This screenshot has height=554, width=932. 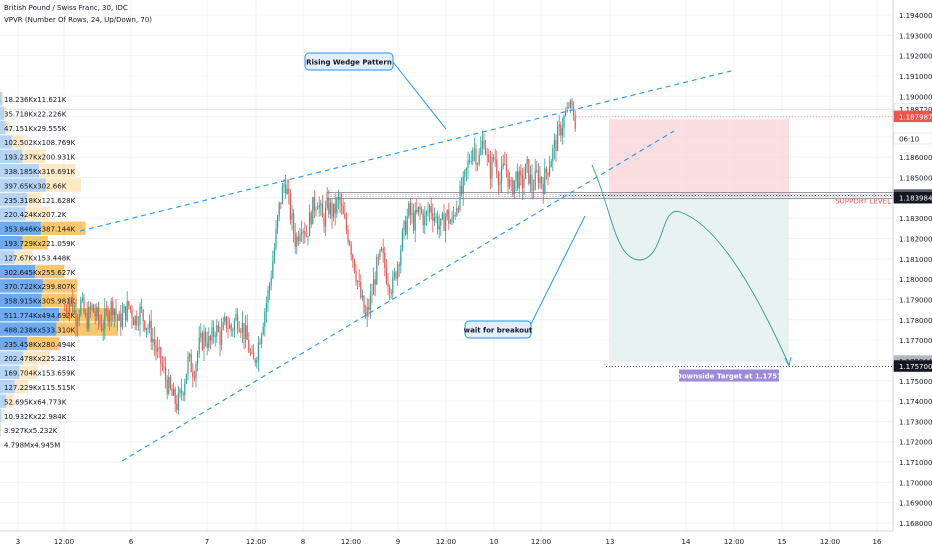 What do you see at coordinates (915, 443) in the screenshot?
I see `y-tick-label: 1.172000` at bounding box center [915, 443].